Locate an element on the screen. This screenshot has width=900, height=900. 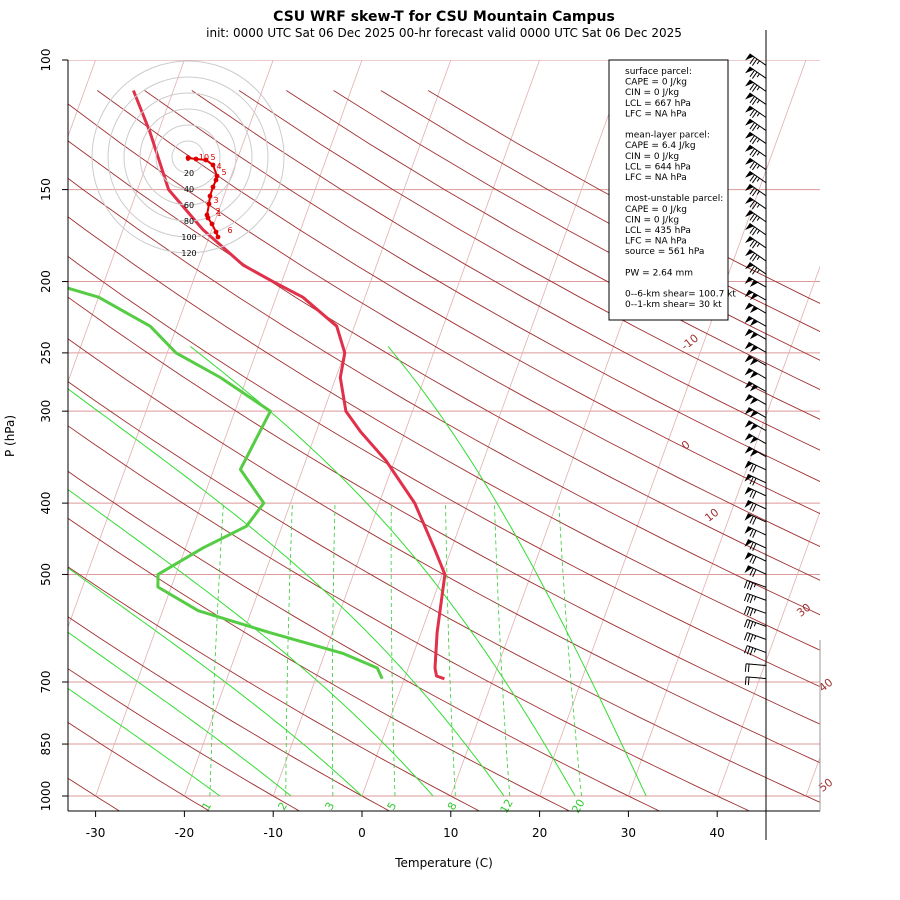
info-box-line: CIN = 0 J/kg is located at coordinates (652, 157).